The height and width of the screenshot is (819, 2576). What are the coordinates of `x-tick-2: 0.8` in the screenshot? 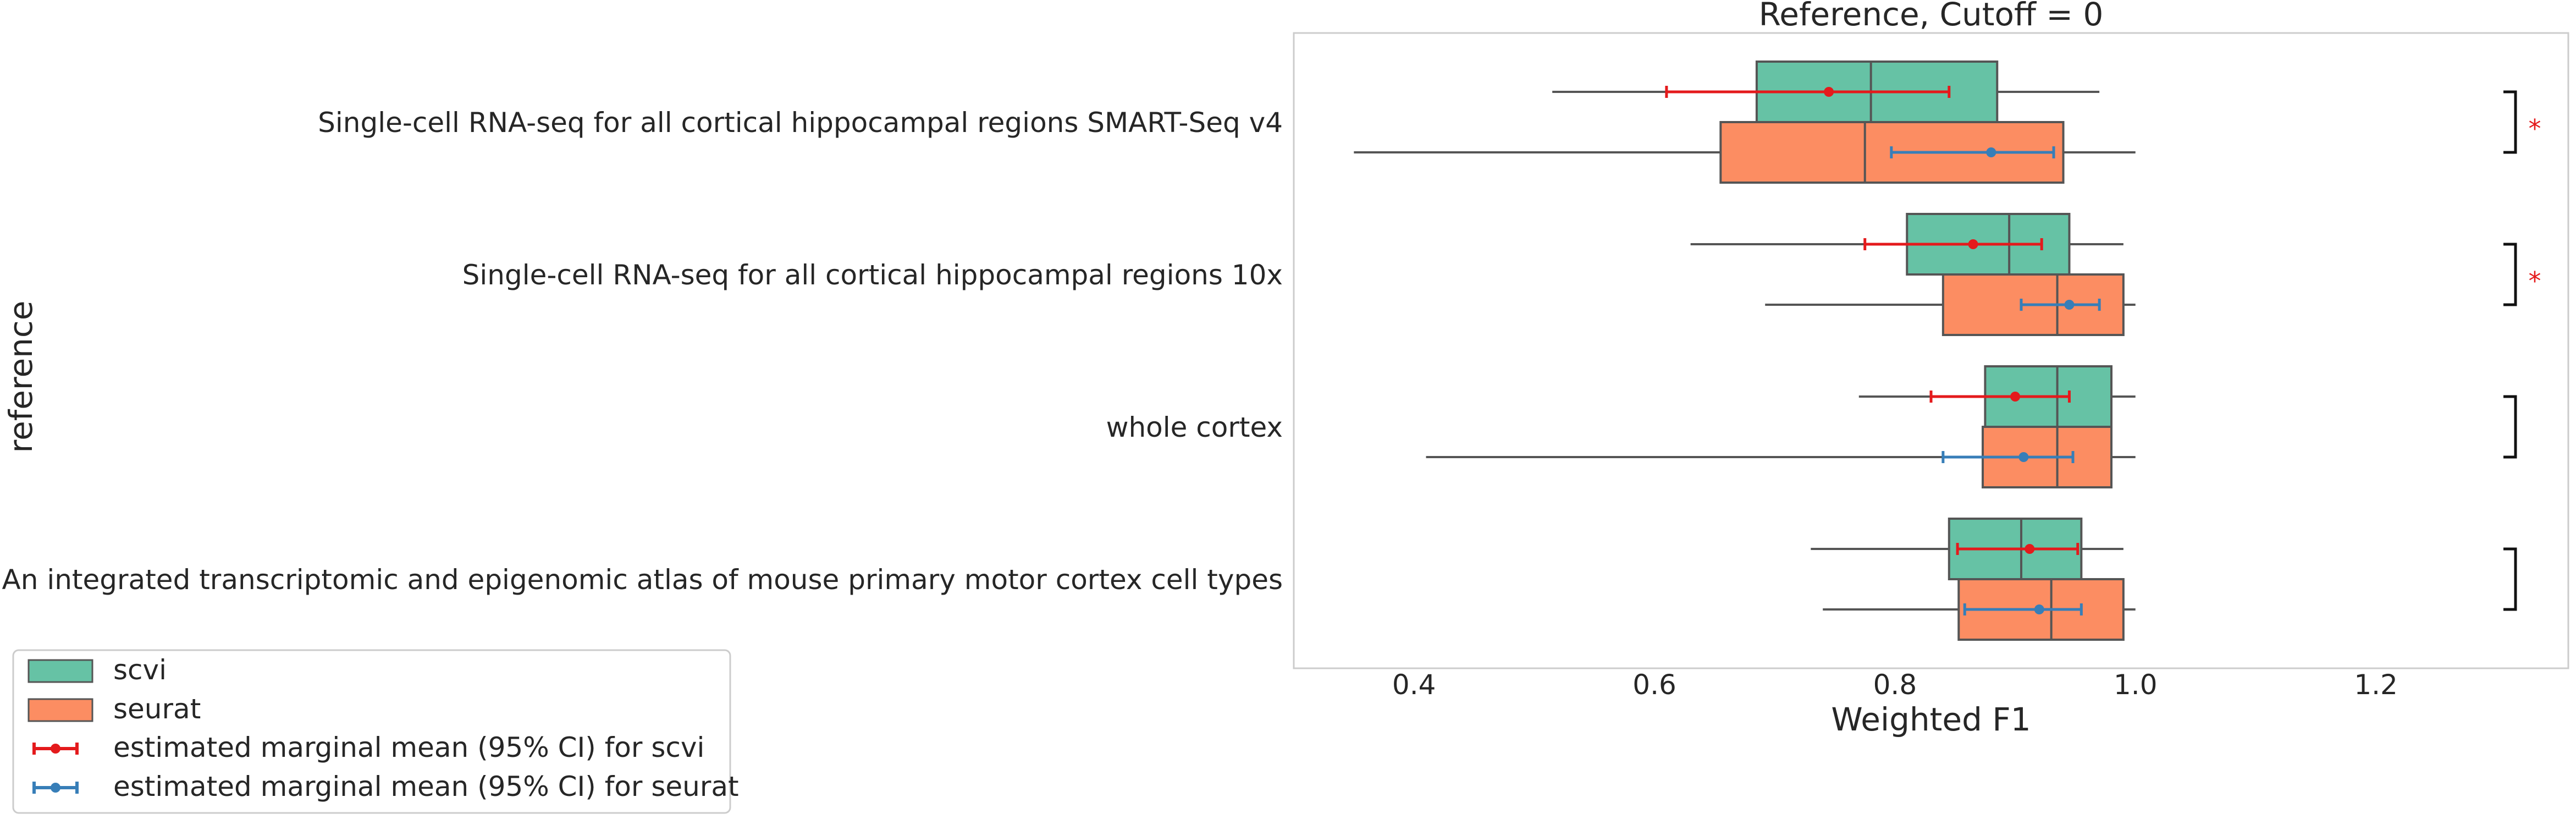 It's located at (1895, 685).